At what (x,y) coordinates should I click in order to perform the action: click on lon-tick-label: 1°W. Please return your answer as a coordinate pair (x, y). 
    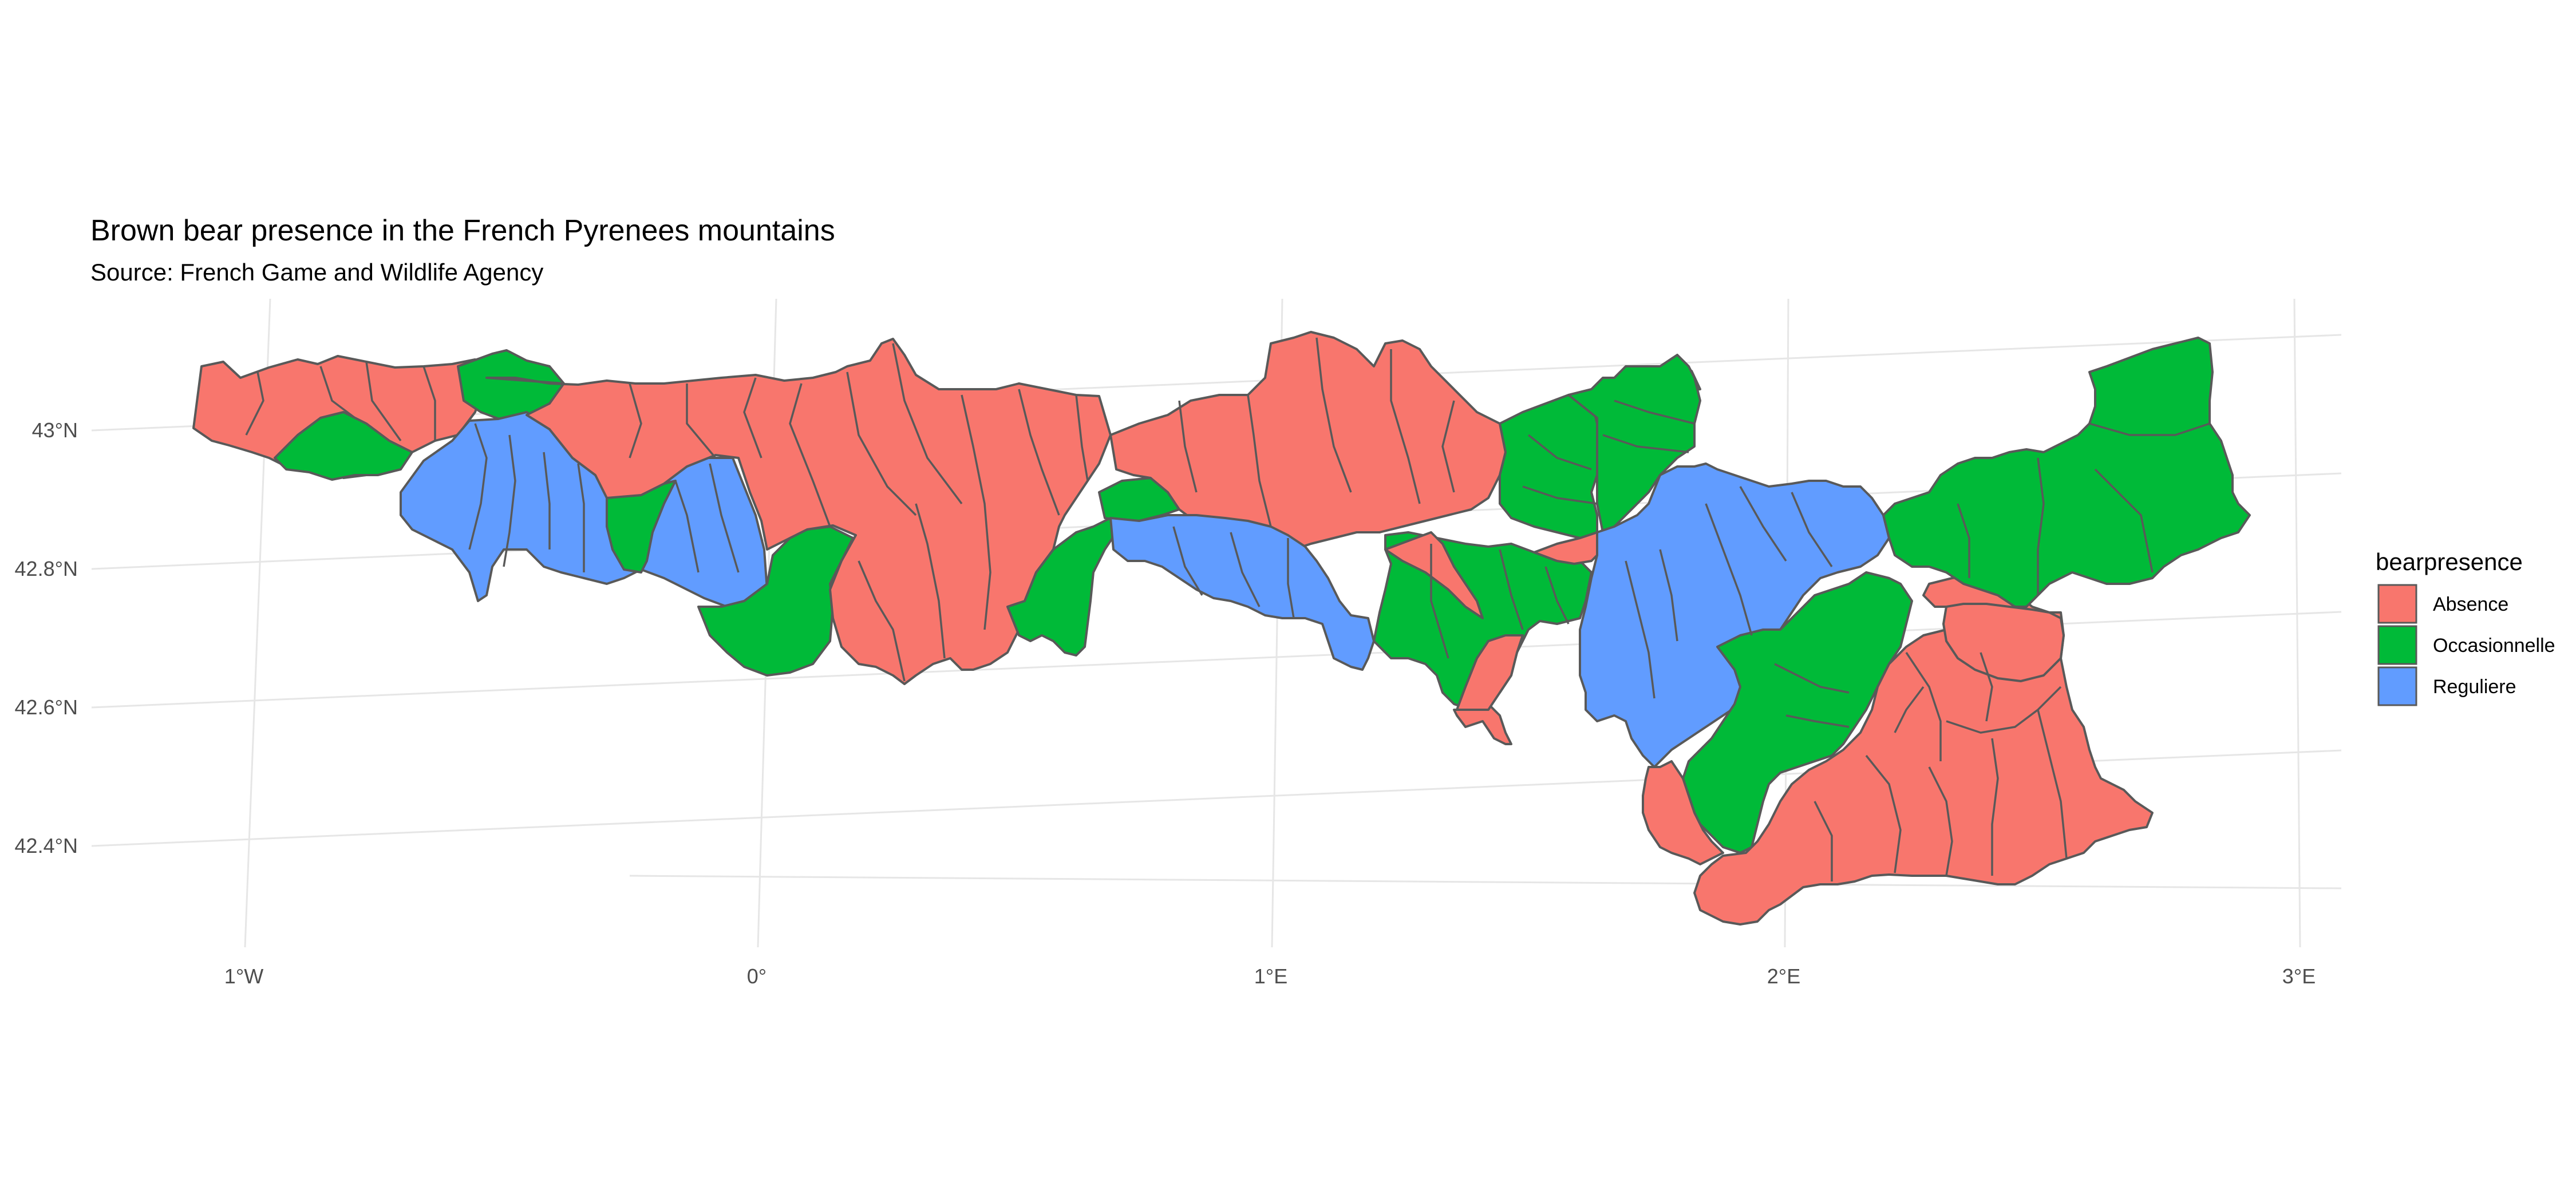
    Looking at the image, I should click on (243, 976).